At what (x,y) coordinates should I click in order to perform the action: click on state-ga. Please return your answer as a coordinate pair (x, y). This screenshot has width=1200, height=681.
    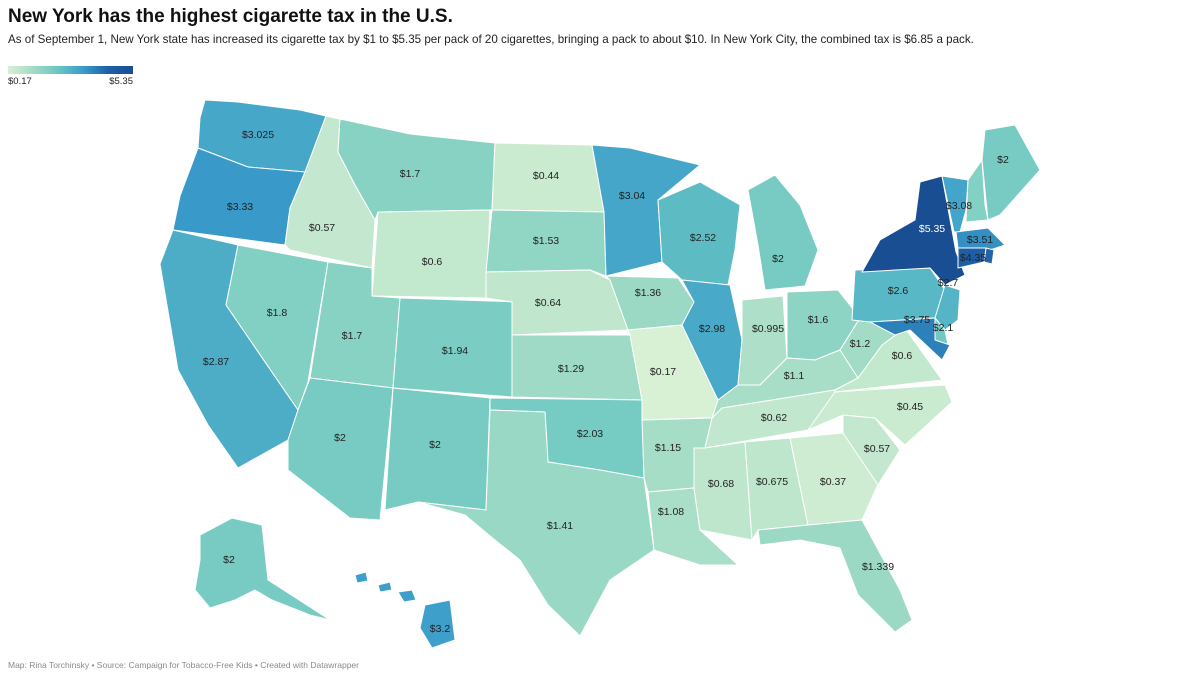
    Looking at the image, I should click on (835, 479).